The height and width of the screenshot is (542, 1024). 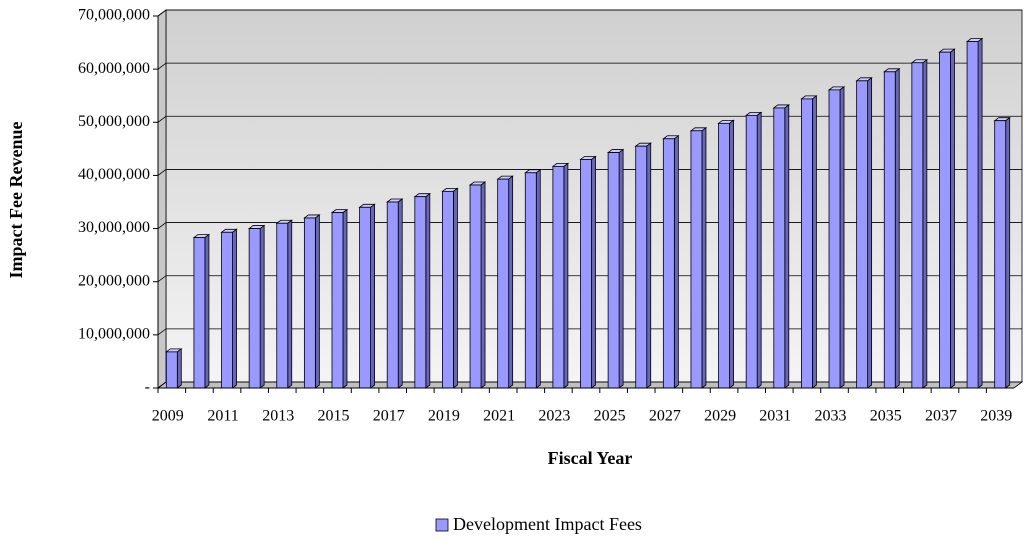 I want to click on x-tick-label: 2039, so click(x=996, y=416).